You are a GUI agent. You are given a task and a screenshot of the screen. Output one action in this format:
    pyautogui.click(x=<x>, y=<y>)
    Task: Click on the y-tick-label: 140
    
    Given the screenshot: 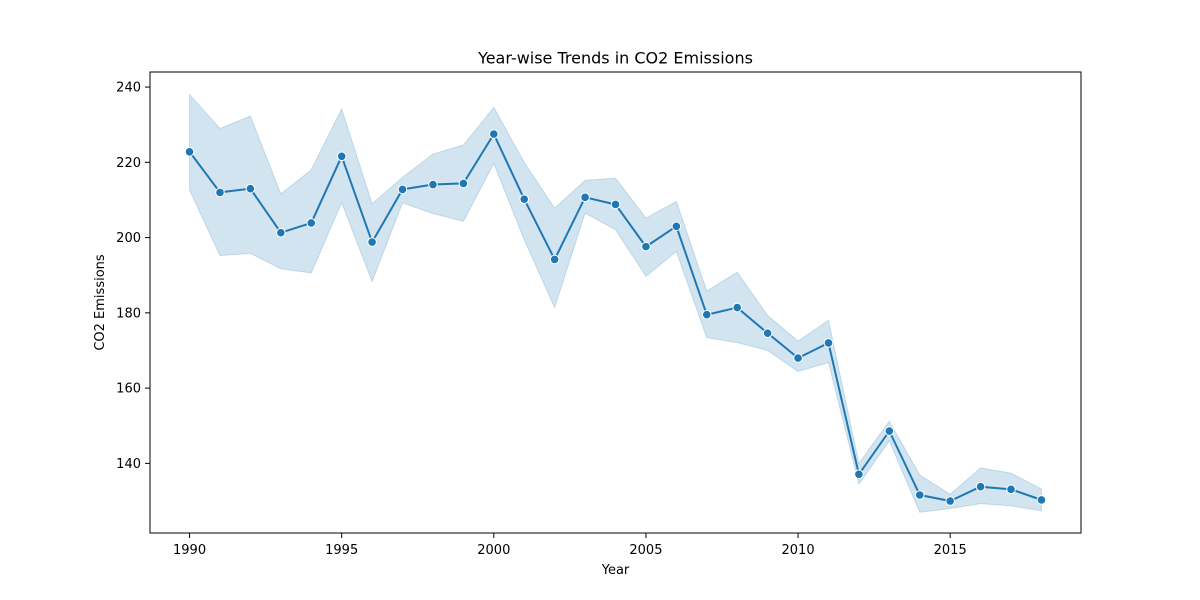 What is the action you would take?
    pyautogui.click(x=128, y=464)
    